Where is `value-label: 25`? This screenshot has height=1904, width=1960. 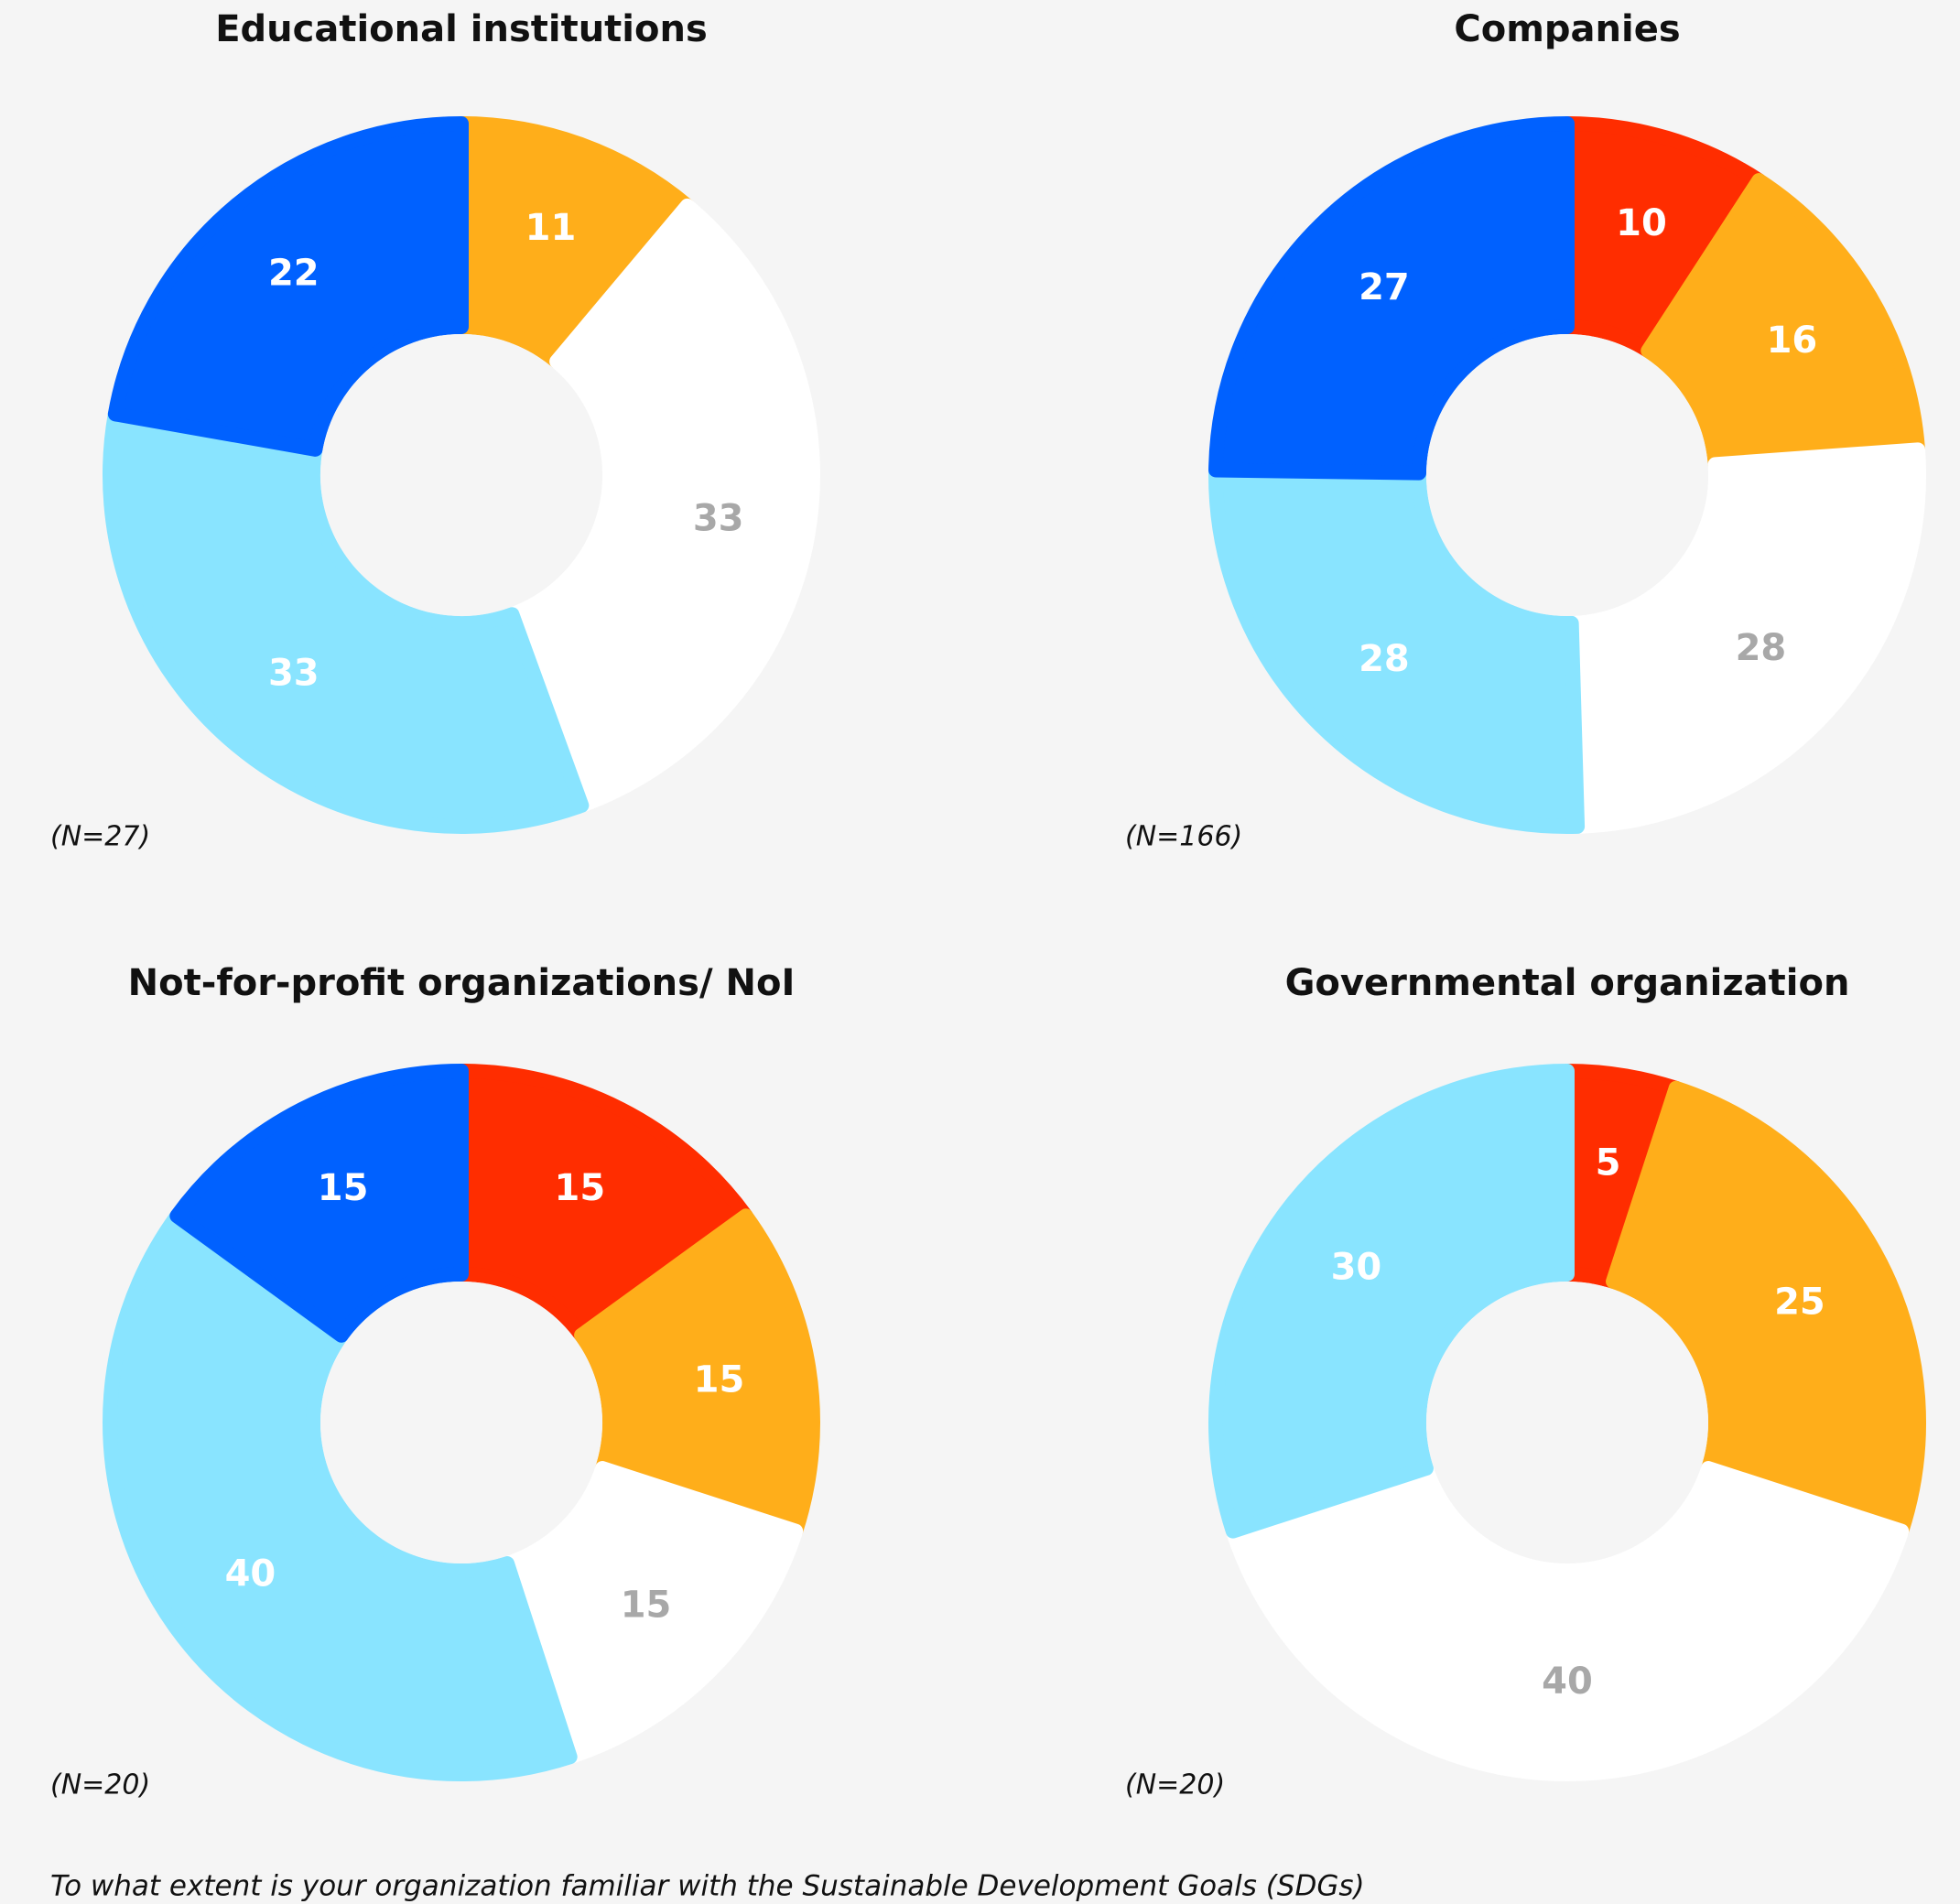 value-label: 25 is located at coordinates (1799, 1303).